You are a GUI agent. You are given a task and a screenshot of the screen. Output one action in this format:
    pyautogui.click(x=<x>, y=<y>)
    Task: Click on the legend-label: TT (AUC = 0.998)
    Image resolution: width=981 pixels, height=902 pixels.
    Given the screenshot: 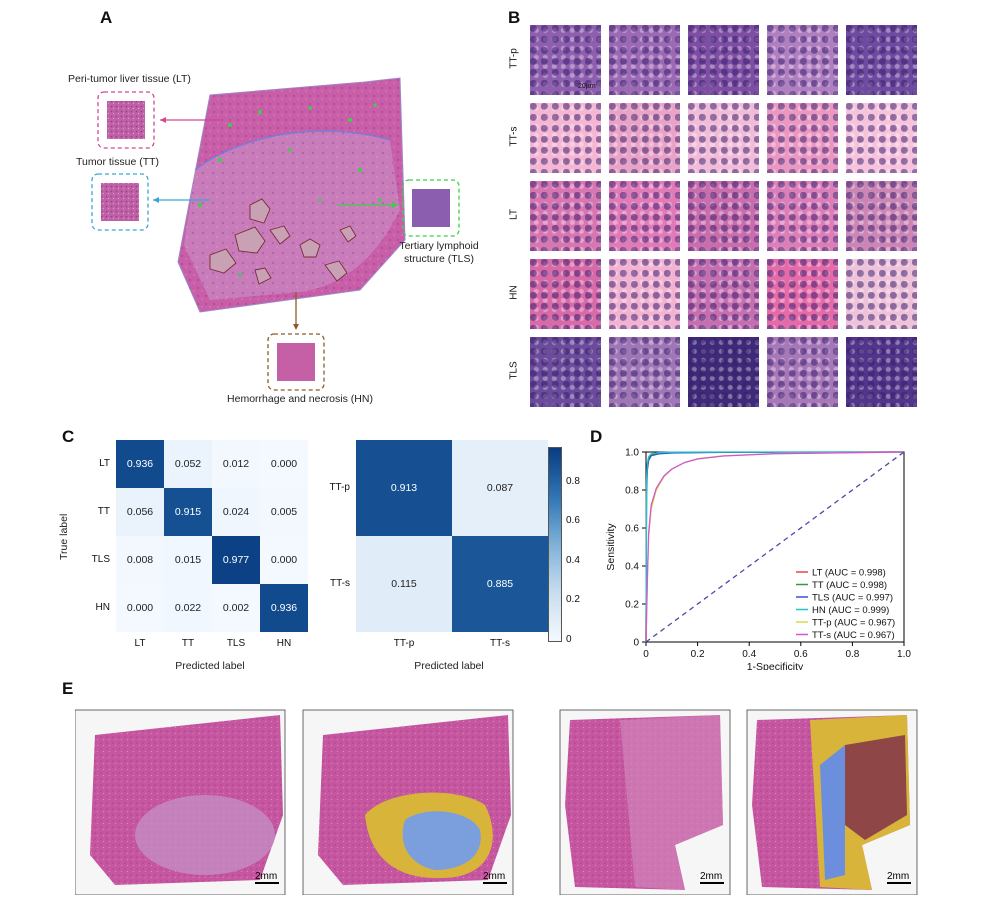 What is the action you would take?
    pyautogui.click(x=849, y=585)
    